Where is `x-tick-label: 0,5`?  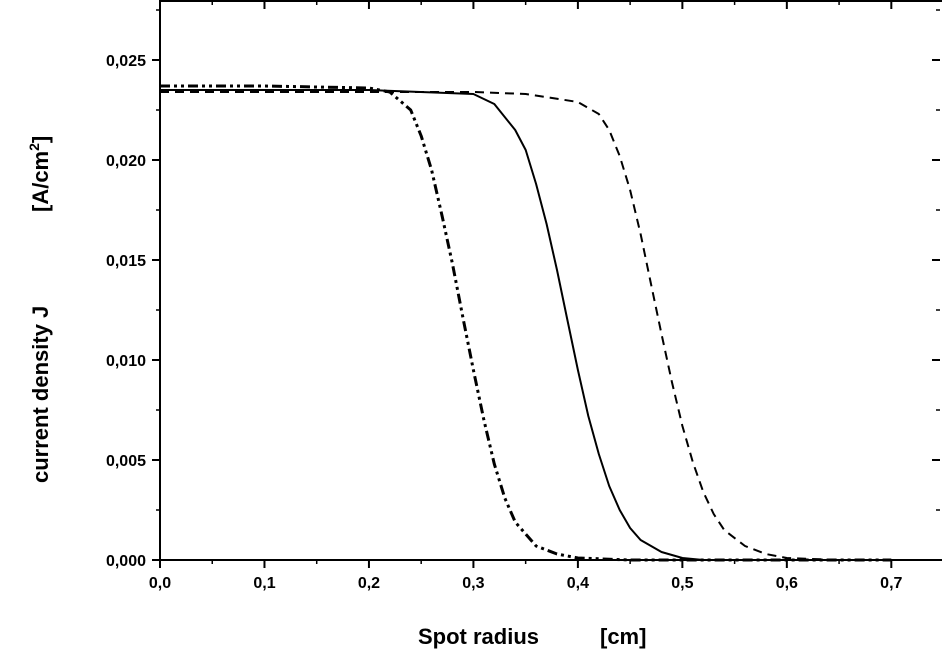
x-tick-label: 0,5 is located at coordinates (682, 583).